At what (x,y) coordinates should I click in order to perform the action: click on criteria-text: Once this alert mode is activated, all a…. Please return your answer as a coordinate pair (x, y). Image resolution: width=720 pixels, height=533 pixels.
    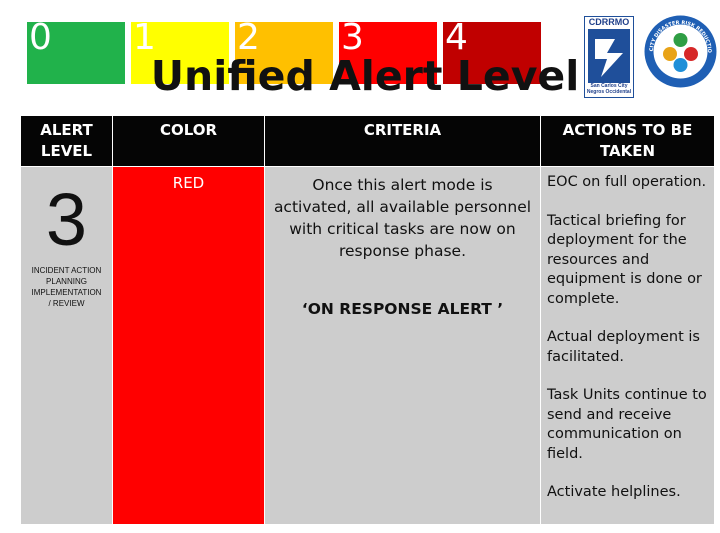
    Looking at the image, I should click on (402, 218).